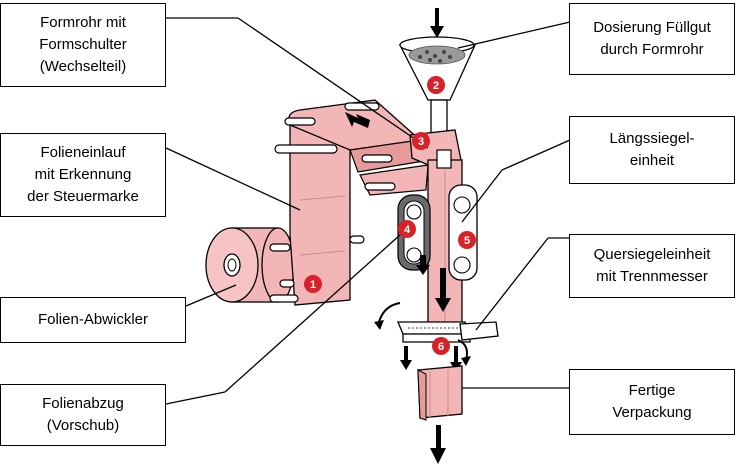  I want to click on svg-text: 6, so click(441, 347).